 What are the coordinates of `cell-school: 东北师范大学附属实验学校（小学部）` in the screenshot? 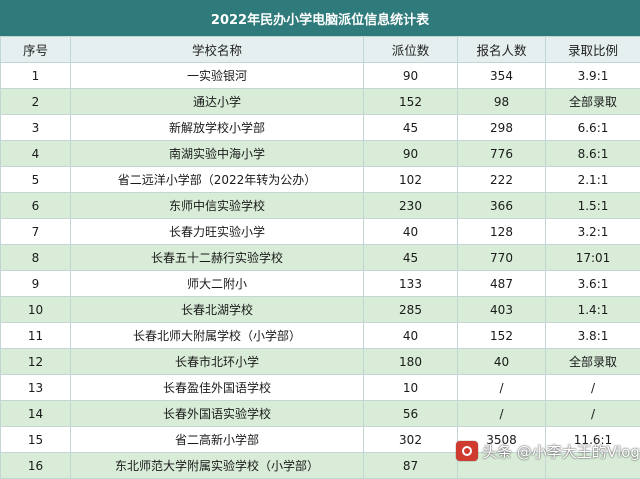 It's located at (217, 466).